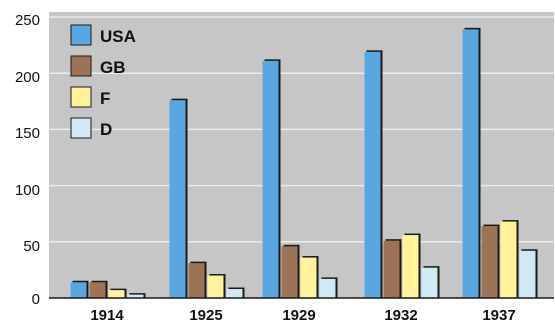  I want to click on bar-gb-1937, so click(489, 262).